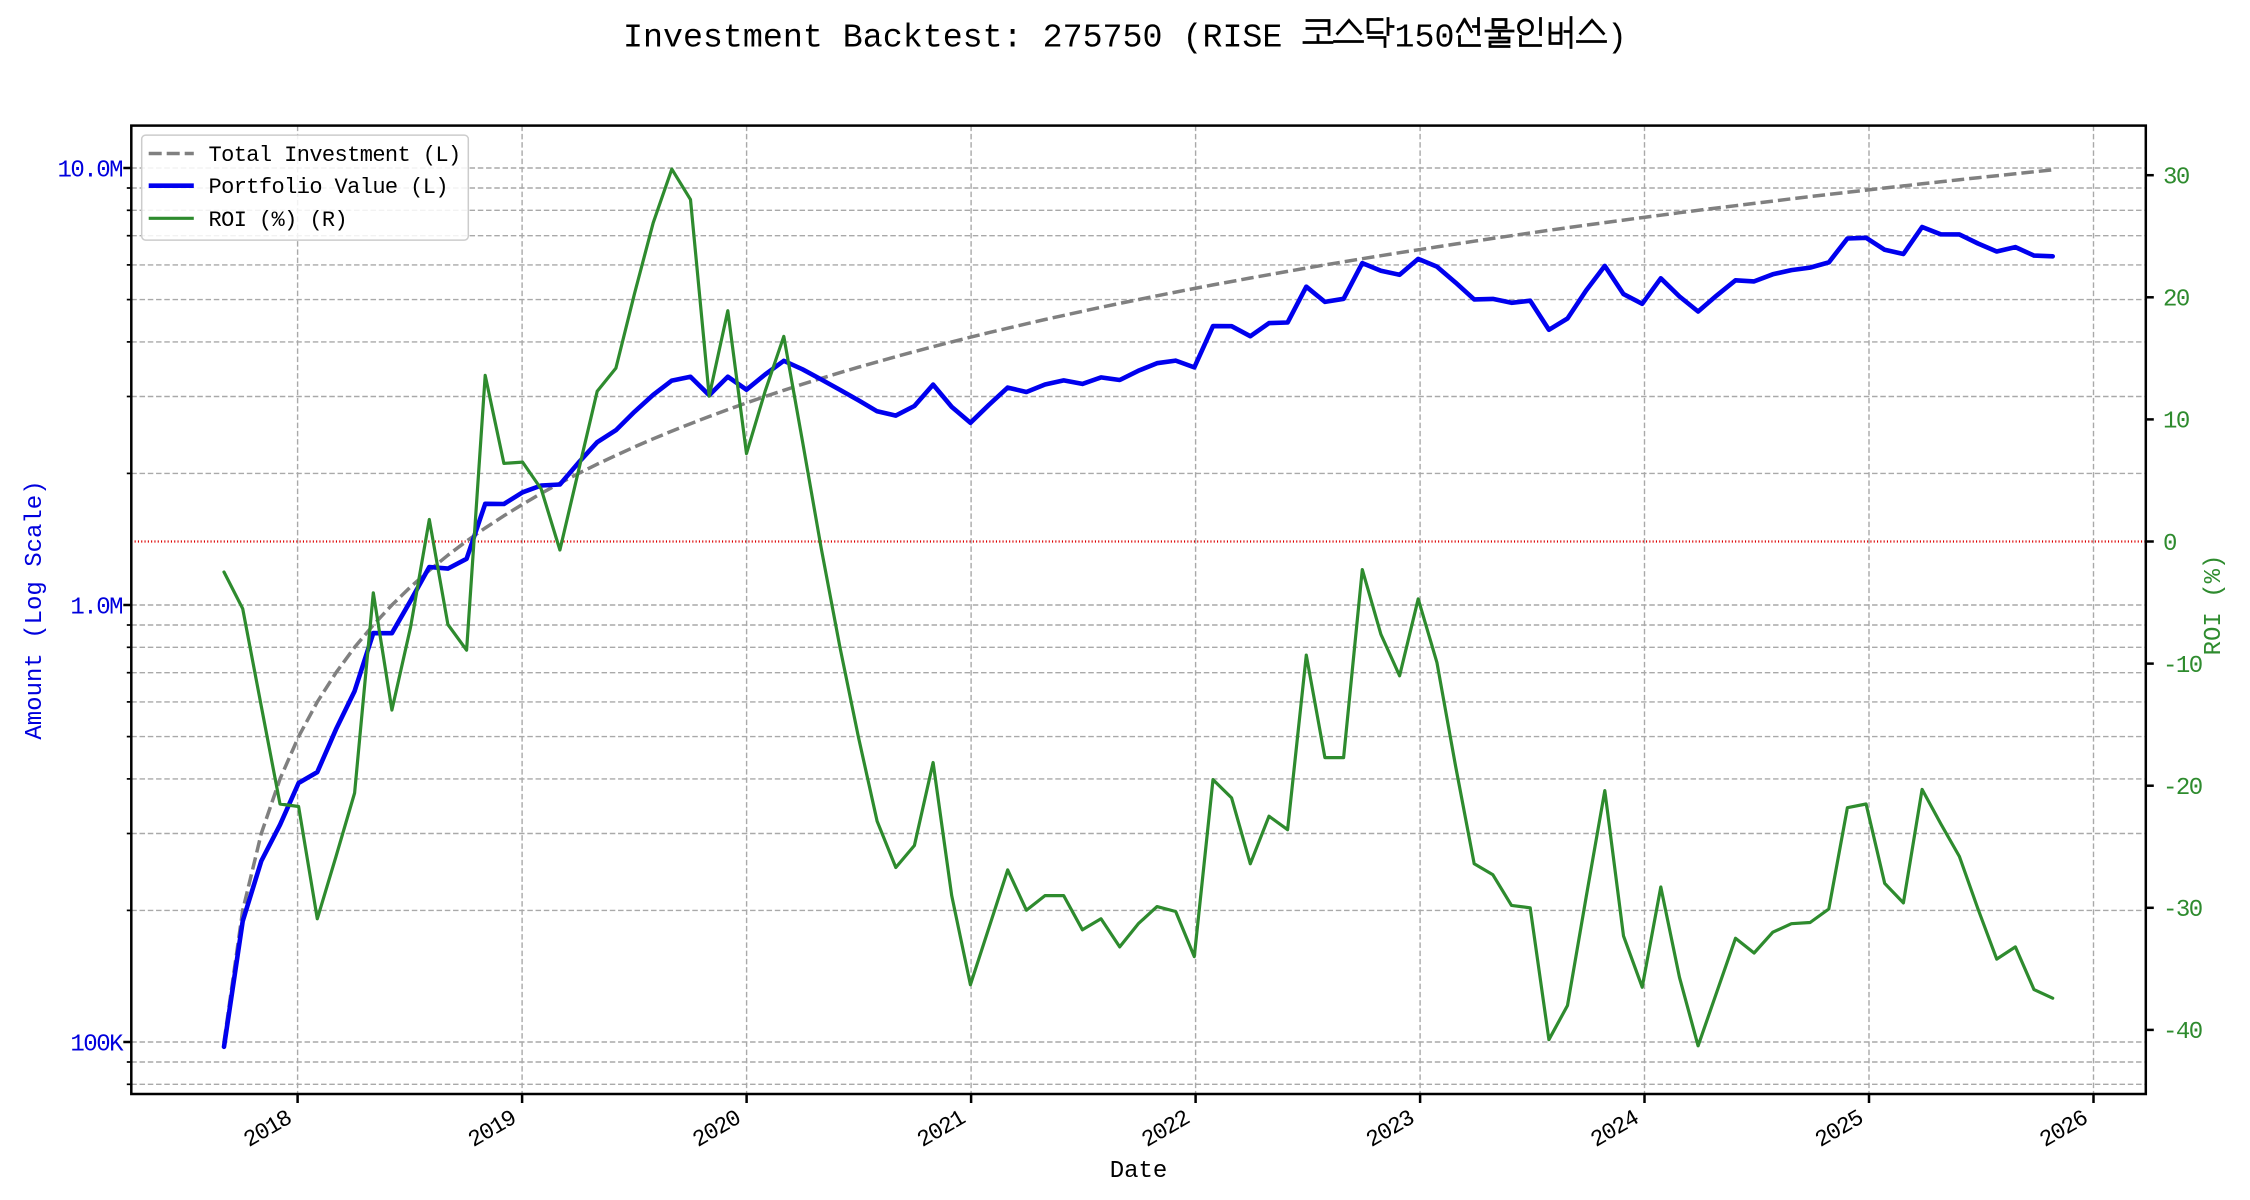 The image size is (2250, 1200). I want to click on svg-text: -40, so click(2182, 1032).